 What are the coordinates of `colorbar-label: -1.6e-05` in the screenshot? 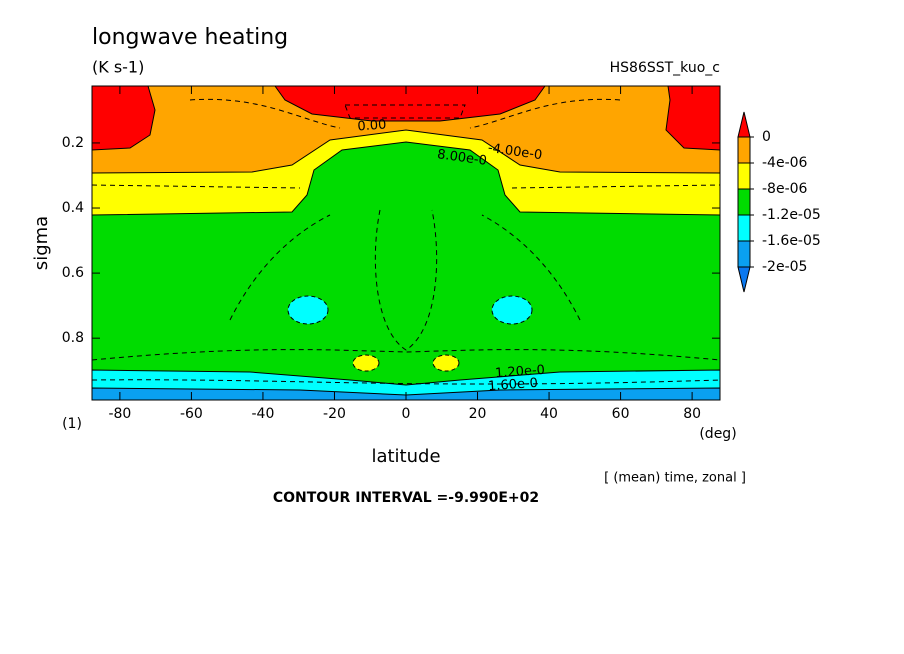 It's located at (791, 241).